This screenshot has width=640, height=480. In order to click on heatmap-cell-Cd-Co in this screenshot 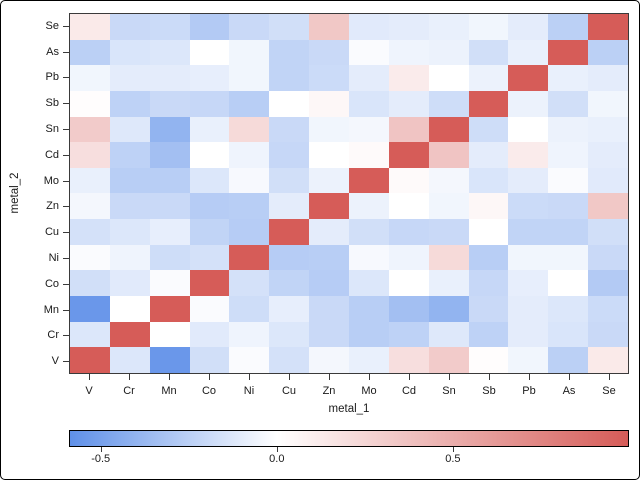, I will do `click(209, 155)`.